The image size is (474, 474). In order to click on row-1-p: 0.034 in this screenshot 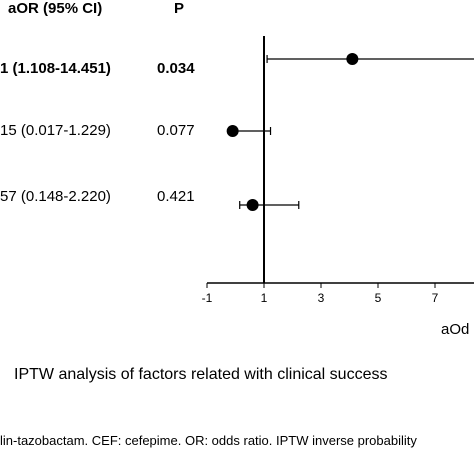, I will do `click(176, 68)`.